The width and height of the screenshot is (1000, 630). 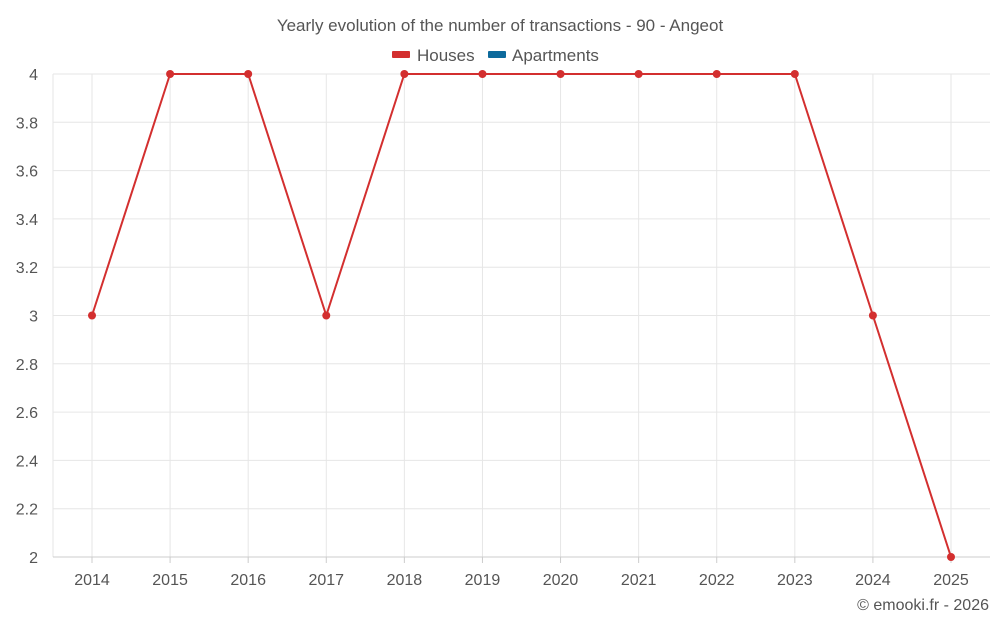 I want to click on legend-swatch-houses, so click(x=401, y=54).